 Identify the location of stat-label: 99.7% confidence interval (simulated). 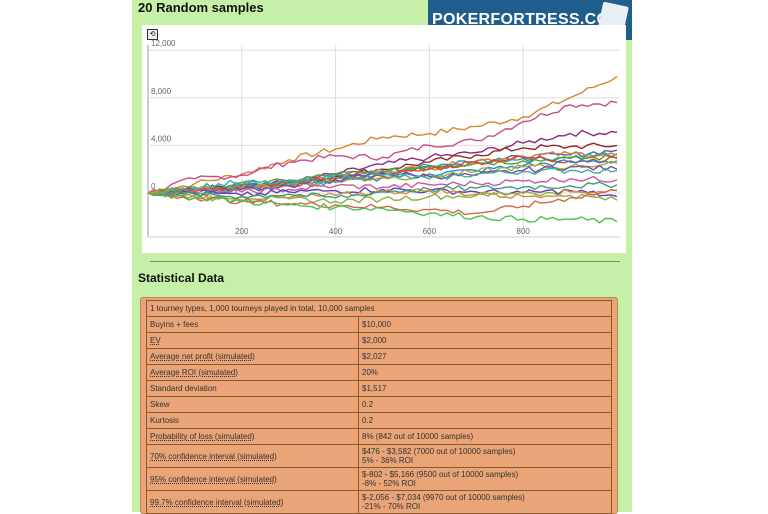
(252, 502).